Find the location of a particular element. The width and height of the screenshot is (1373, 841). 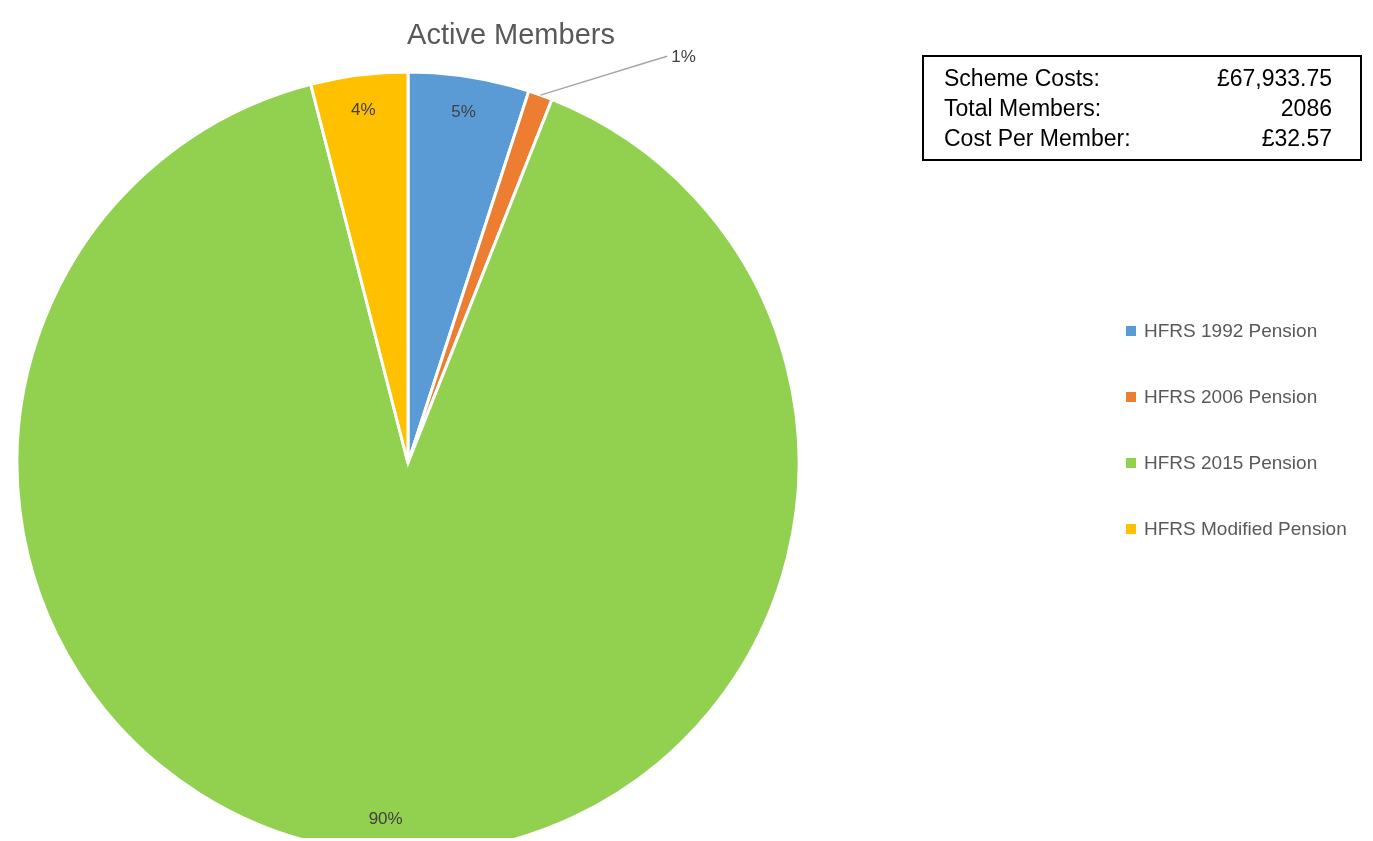

legend-label: HFRS 2006 Pension is located at coordinates (1231, 397).